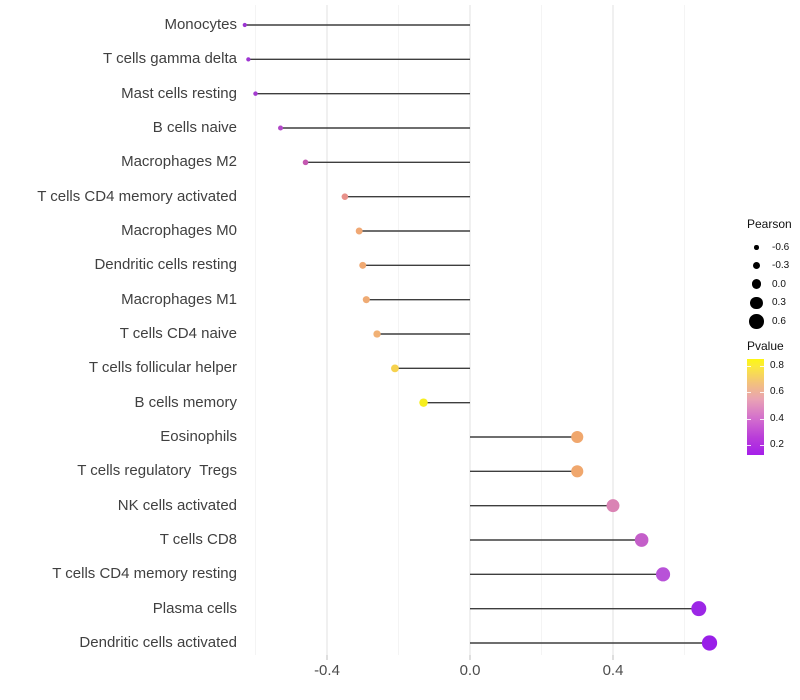 The image size is (800, 700). What do you see at coordinates (779, 321) in the screenshot?
I see `pearson-legend-label: 0.6` at bounding box center [779, 321].